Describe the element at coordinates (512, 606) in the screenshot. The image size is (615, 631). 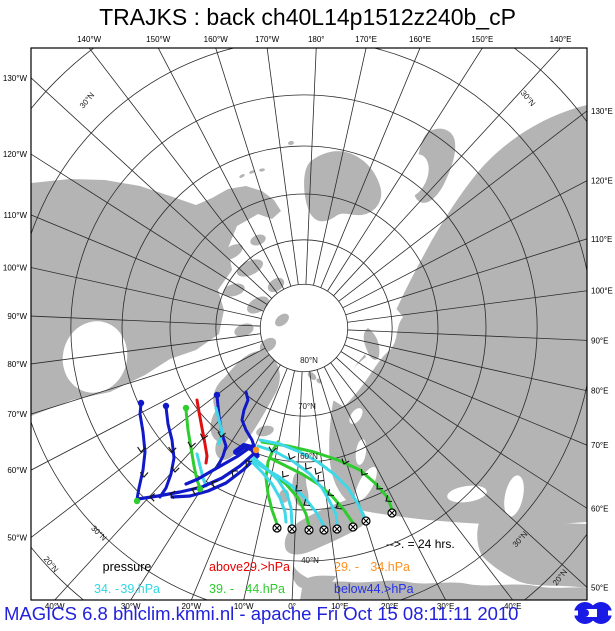
I see `lon-label-bottom: 40°E` at that location.